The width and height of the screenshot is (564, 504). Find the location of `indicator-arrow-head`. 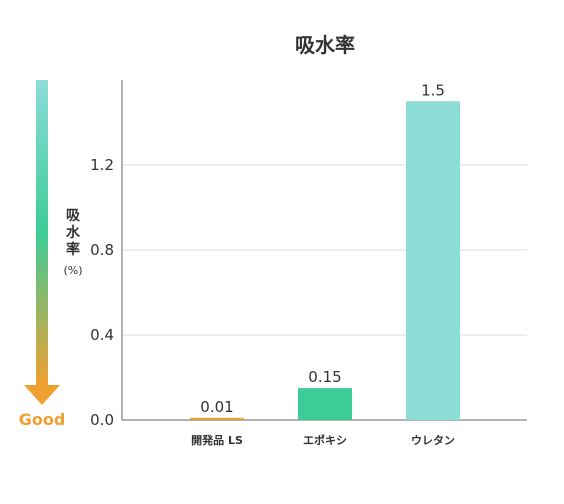

indicator-arrow-head is located at coordinates (42, 395).